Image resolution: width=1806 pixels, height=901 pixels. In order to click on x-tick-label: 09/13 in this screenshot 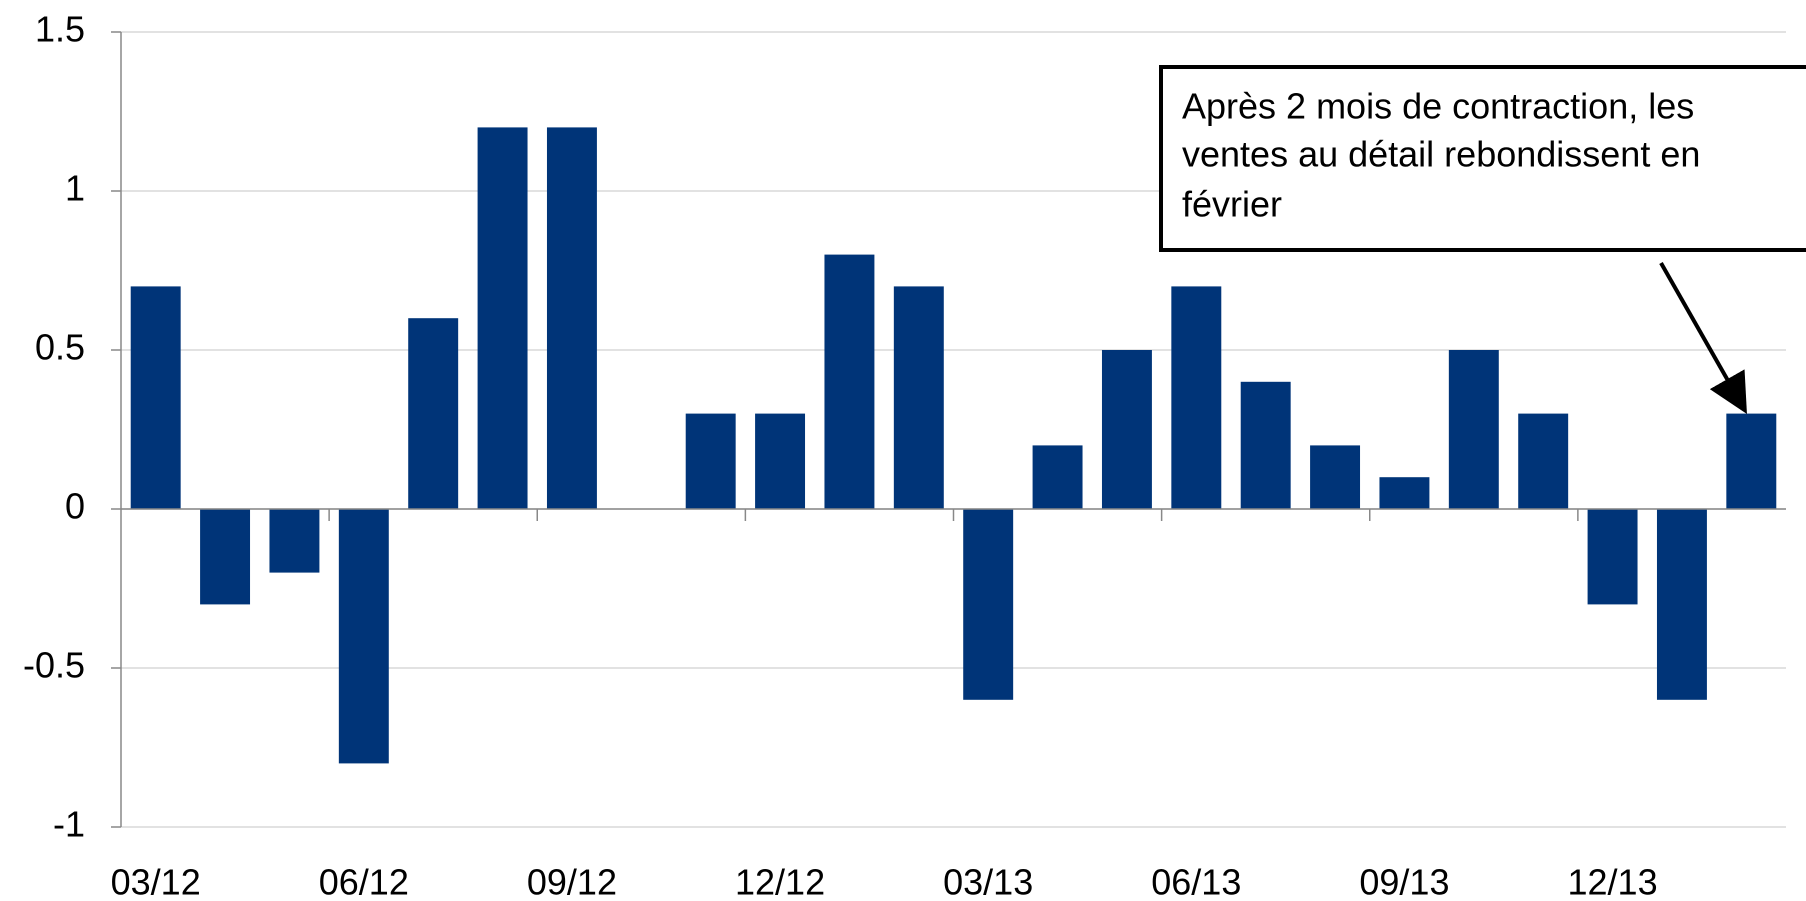, I will do `click(1404, 881)`.